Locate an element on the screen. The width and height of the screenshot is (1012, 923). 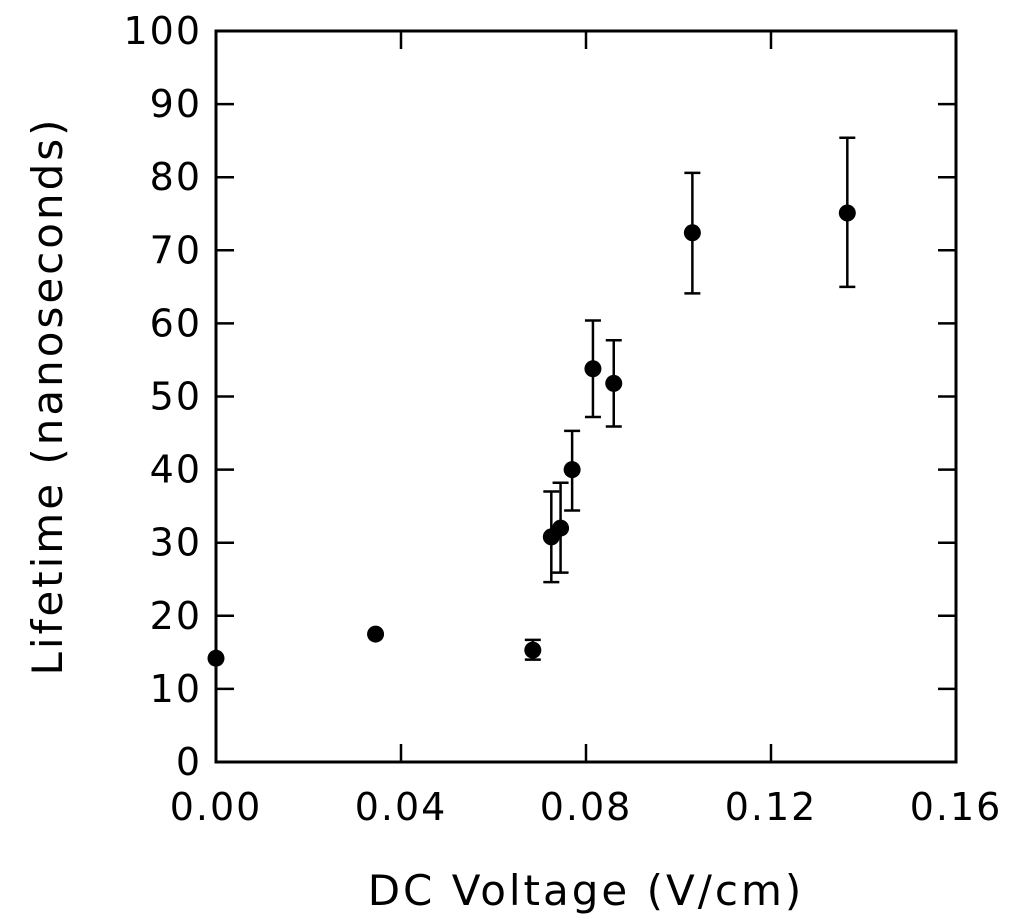
y-tick-label: 20 is located at coordinates (176, 616).